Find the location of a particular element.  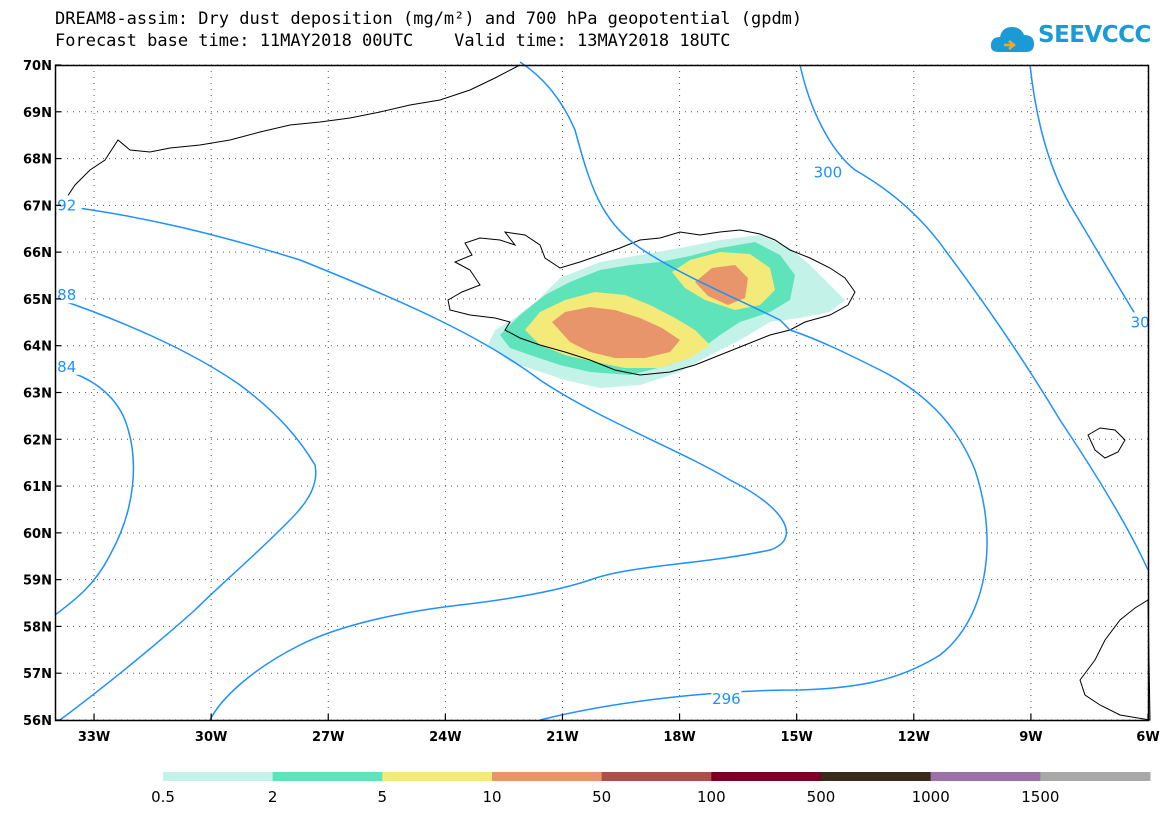

lon-tick-label: 9W is located at coordinates (1030, 737).